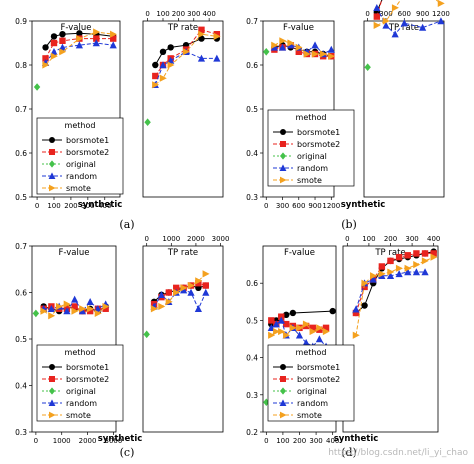 The height and width of the screenshot is (464, 474). I want to click on panel-0-right-xtick-label: 400, so click(208, 14).